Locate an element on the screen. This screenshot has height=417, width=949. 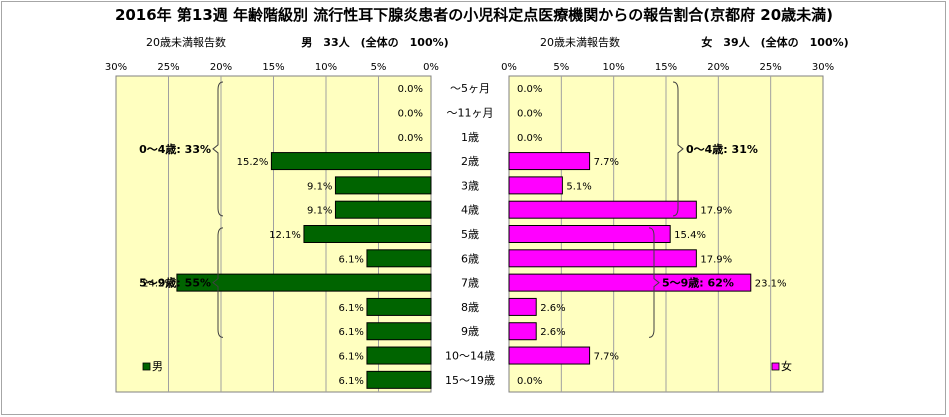
left-tick-label: 15% is located at coordinates (273, 67).